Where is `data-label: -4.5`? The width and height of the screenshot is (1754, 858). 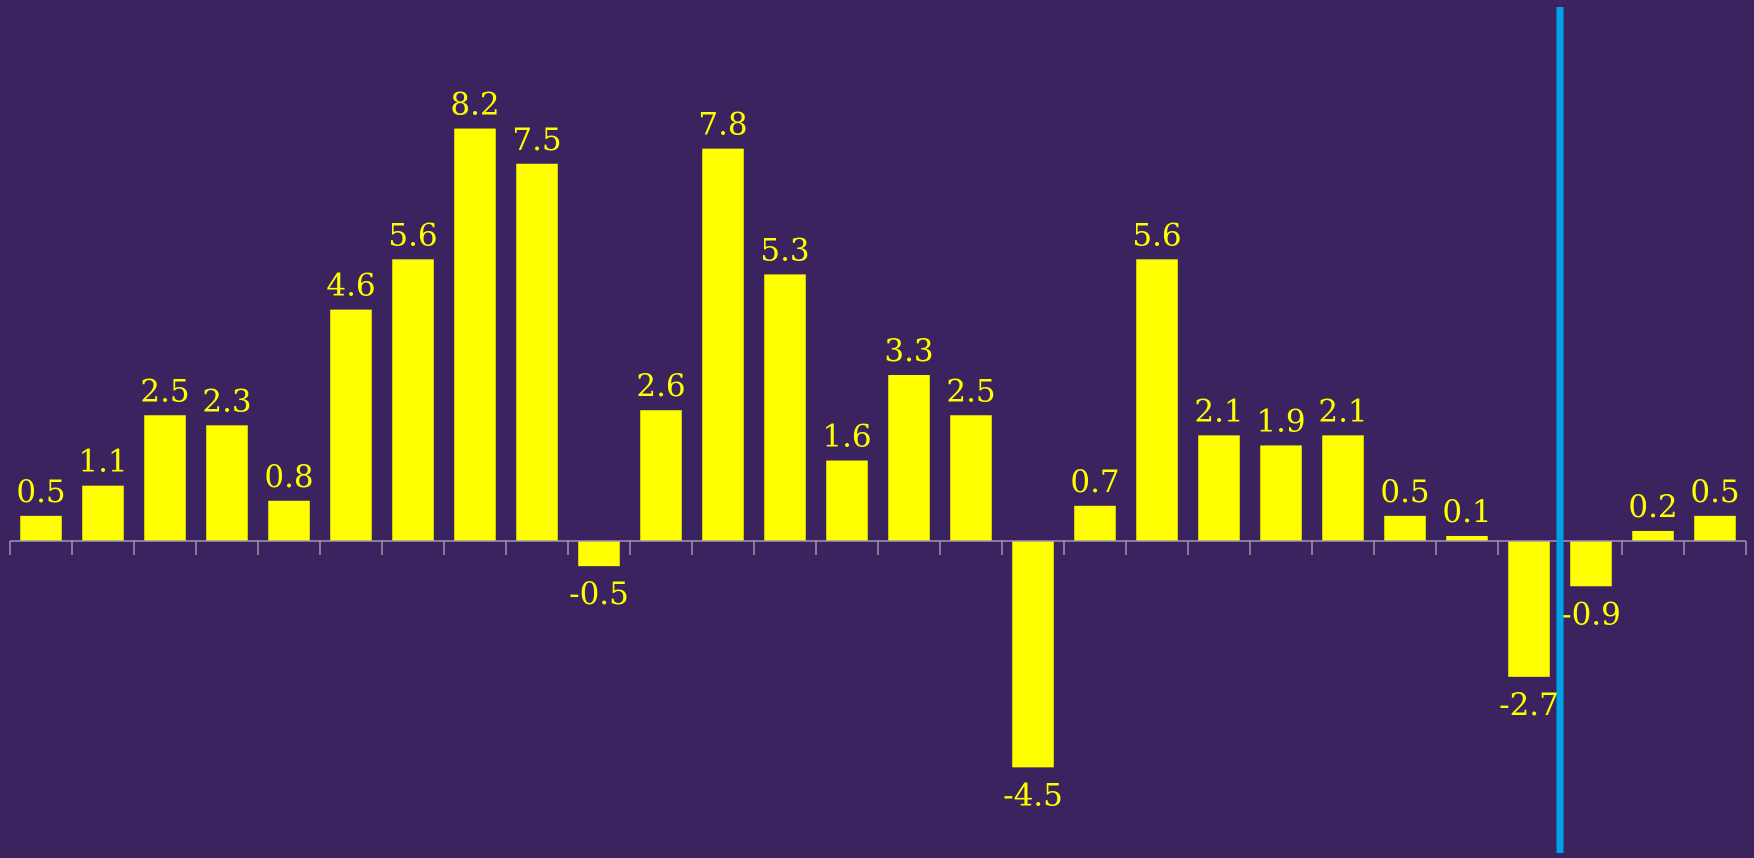
data-label: -4.5 is located at coordinates (1033, 795).